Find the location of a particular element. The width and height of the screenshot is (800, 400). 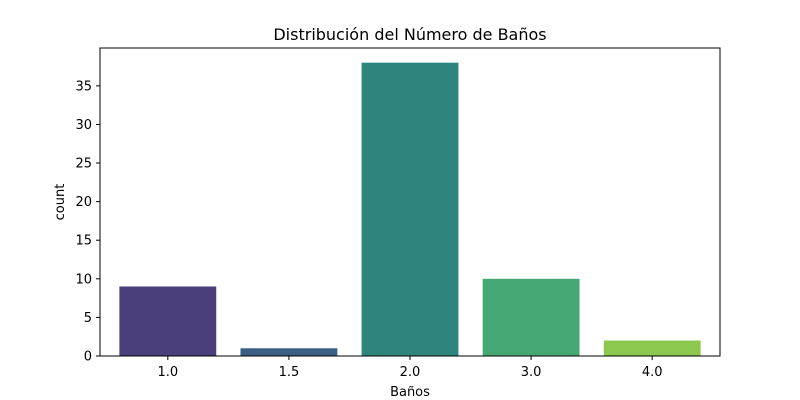

bar-3.0 is located at coordinates (531, 317).